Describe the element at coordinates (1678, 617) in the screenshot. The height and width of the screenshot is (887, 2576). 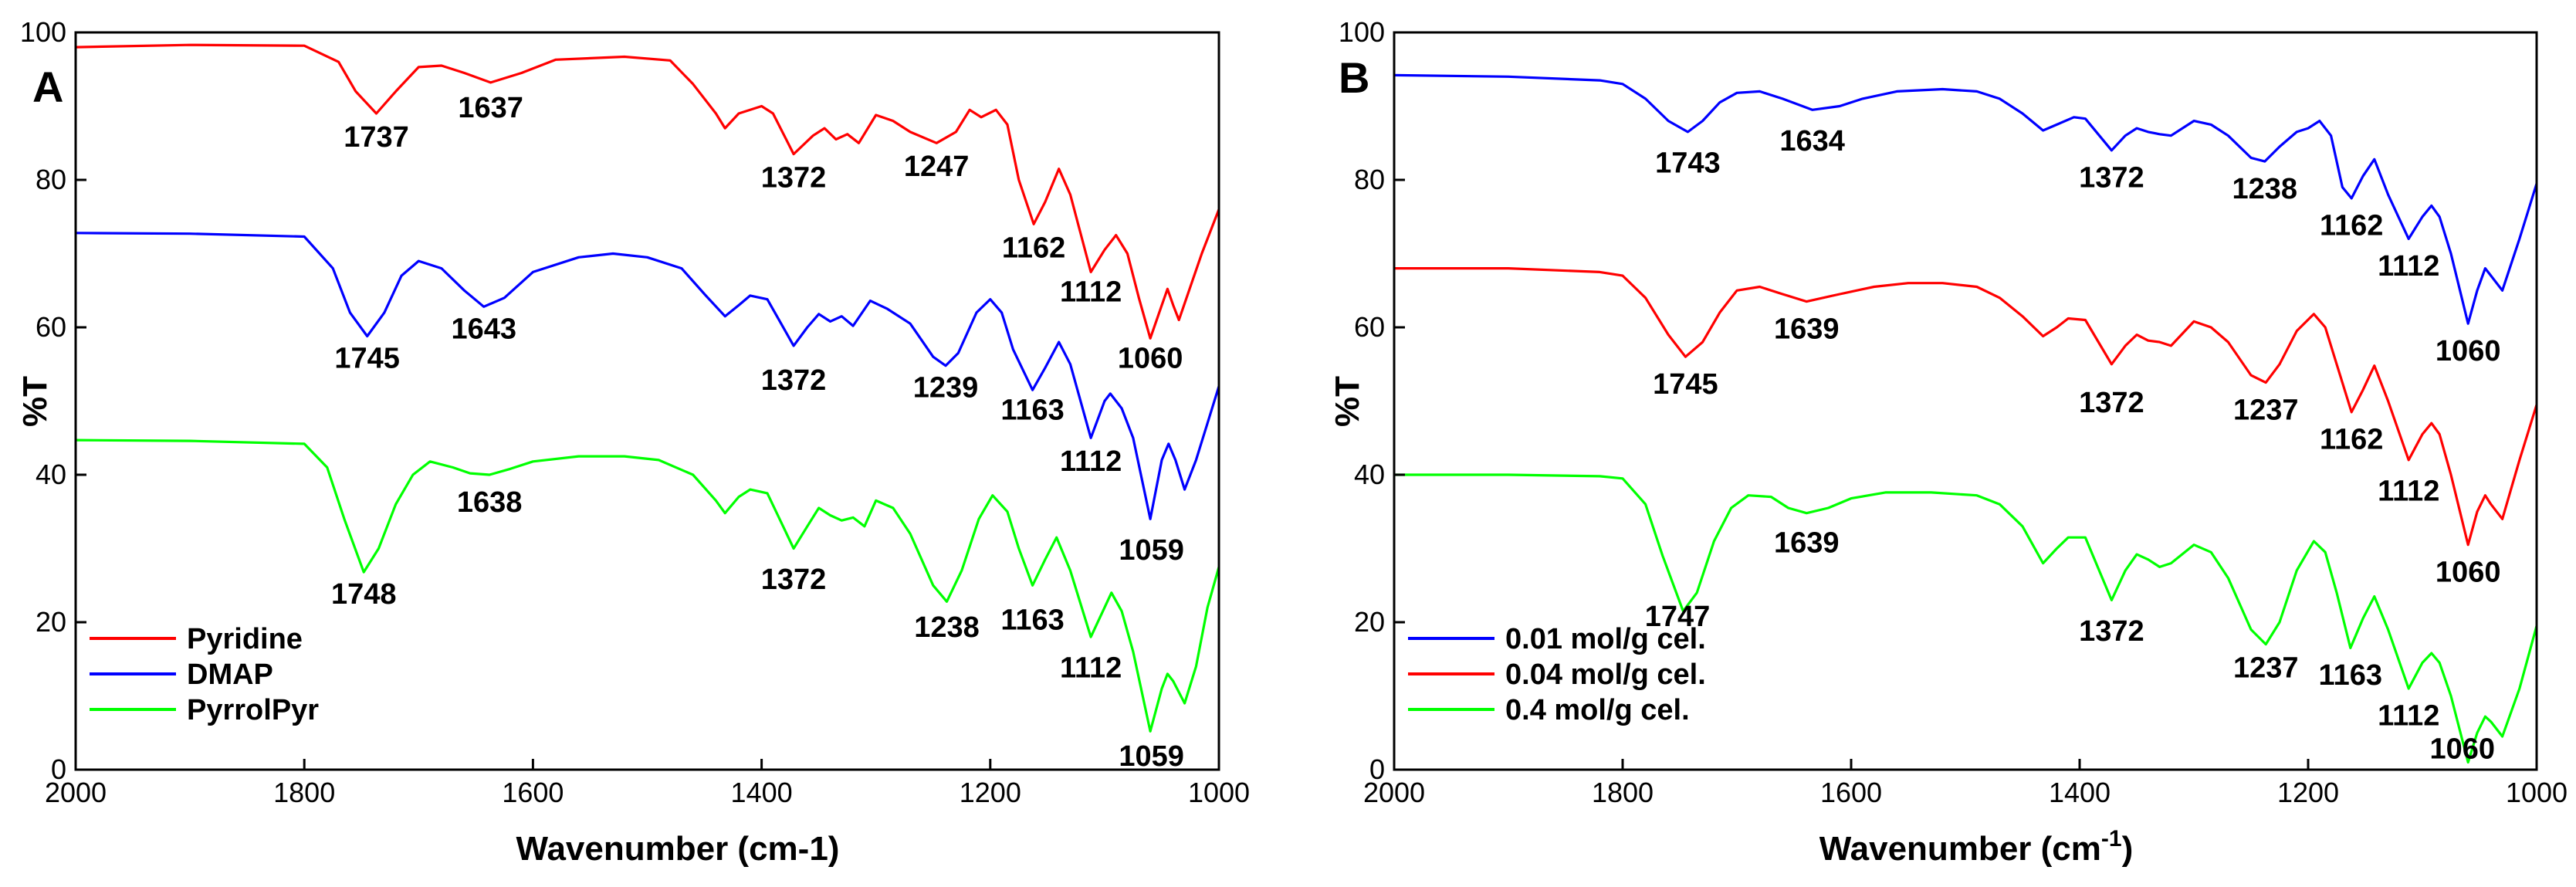
I see `panel-b-peak-label: 1747` at that location.